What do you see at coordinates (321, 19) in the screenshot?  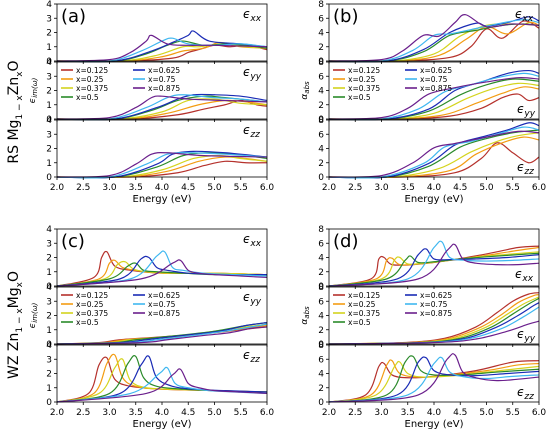 I see `y-tick-label: 6` at bounding box center [321, 19].